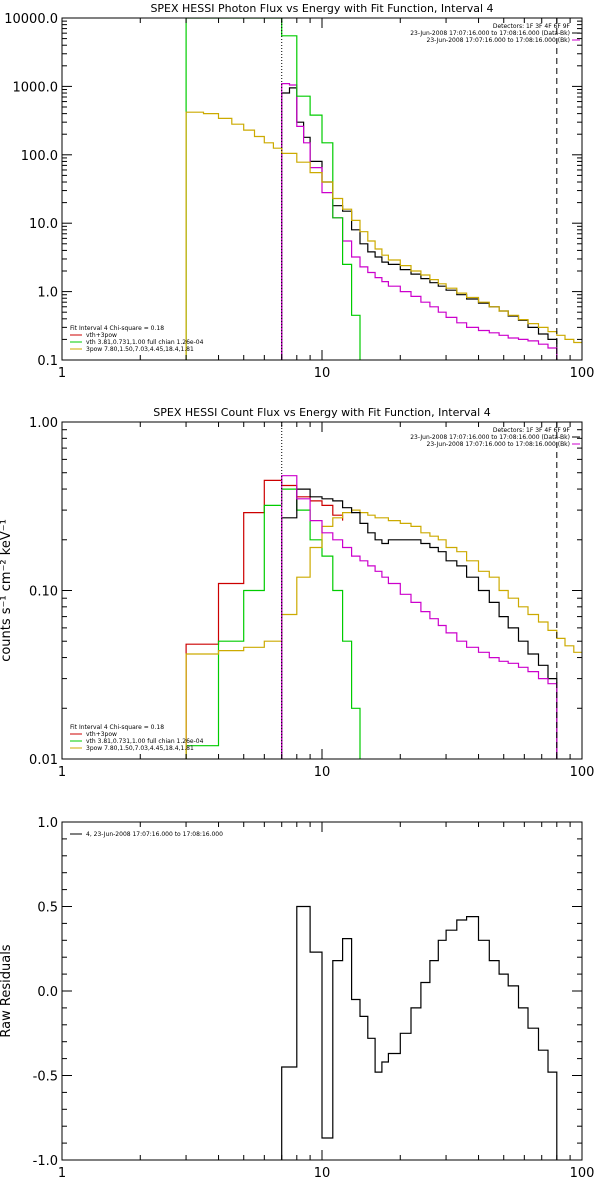 This screenshot has height=1200, width=600. I want to click on y-tick-label: 0.10, so click(43, 592).